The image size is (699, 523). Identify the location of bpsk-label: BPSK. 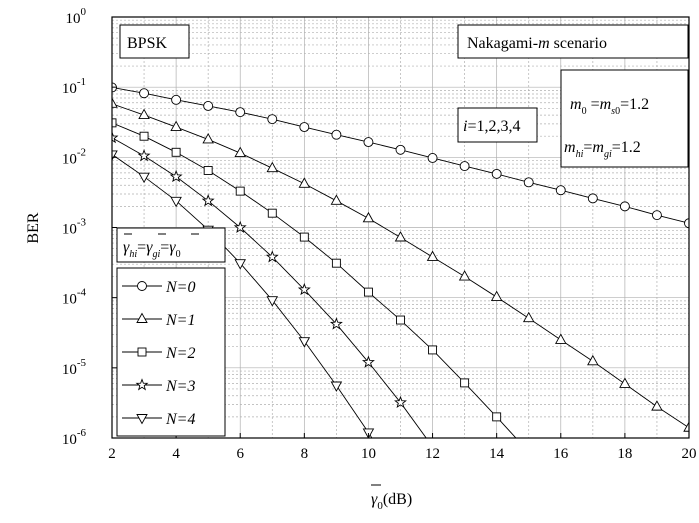
(147, 43).